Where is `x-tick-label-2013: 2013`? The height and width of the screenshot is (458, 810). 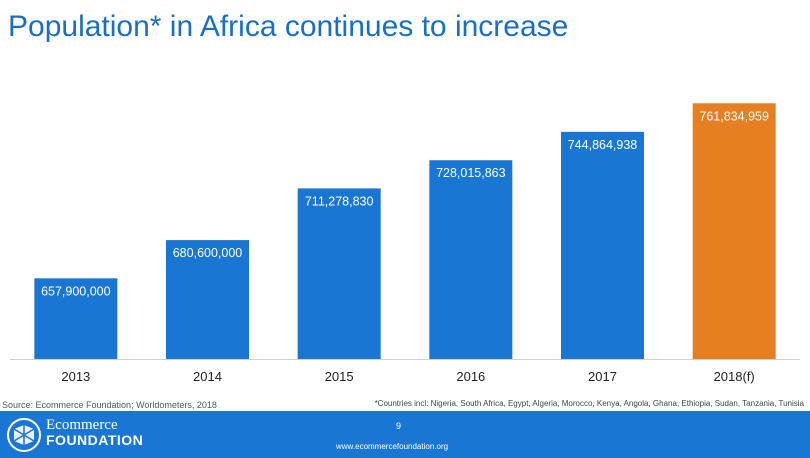
x-tick-label-2013: 2013 is located at coordinates (75, 376).